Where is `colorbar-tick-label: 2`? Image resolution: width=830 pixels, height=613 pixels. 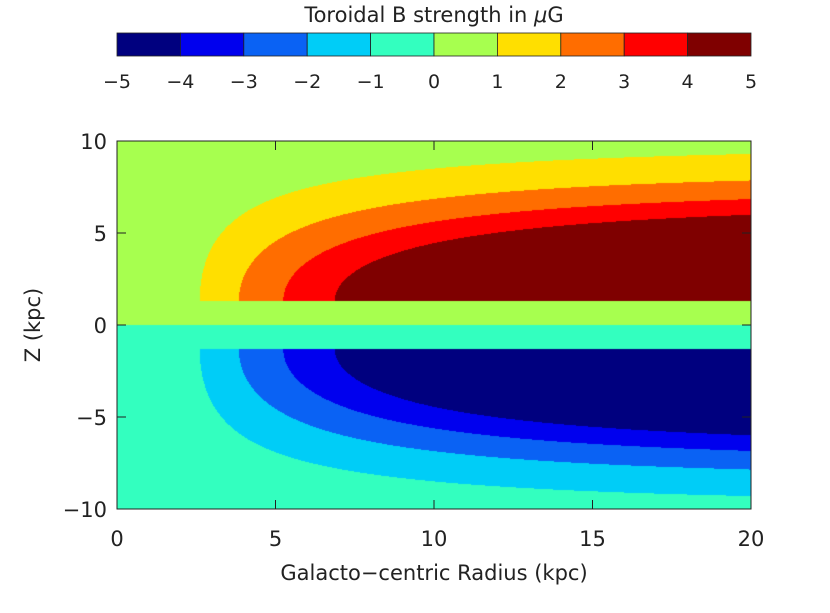 colorbar-tick-label: 2 is located at coordinates (561, 82).